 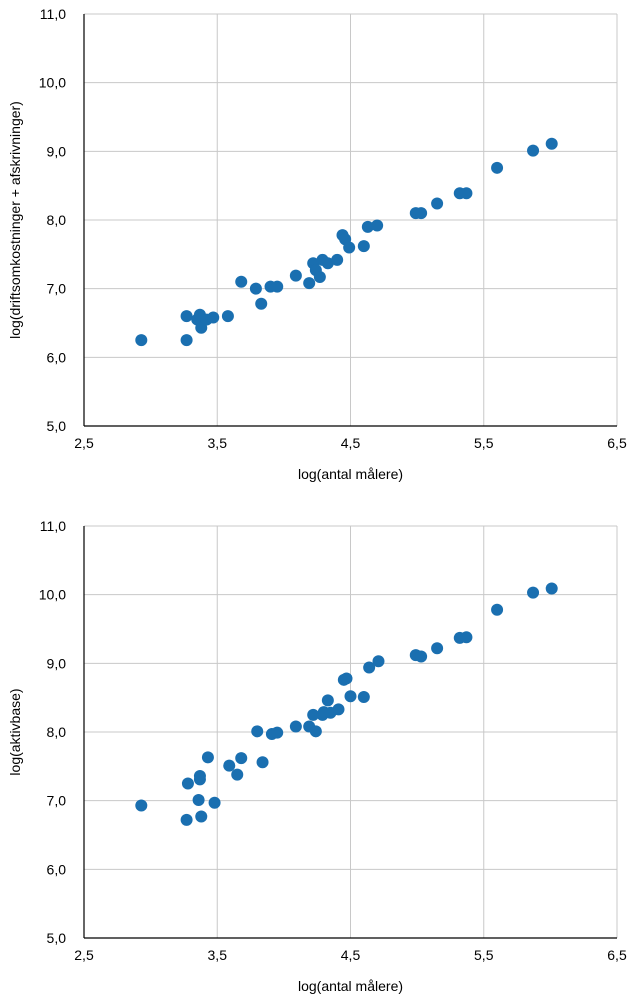 I want to click on y-axis-title: log(driftsomkostninger + afskrivninger), so click(x=15, y=220).